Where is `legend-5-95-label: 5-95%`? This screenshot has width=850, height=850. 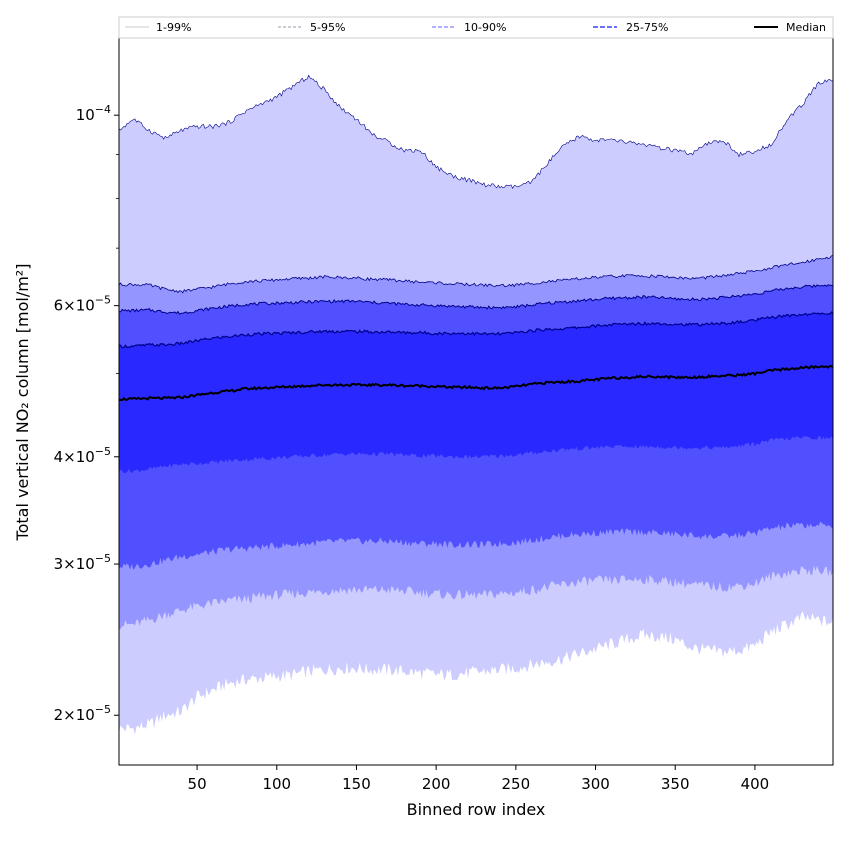
legend-5-95-label: 5-95% is located at coordinates (327, 27).